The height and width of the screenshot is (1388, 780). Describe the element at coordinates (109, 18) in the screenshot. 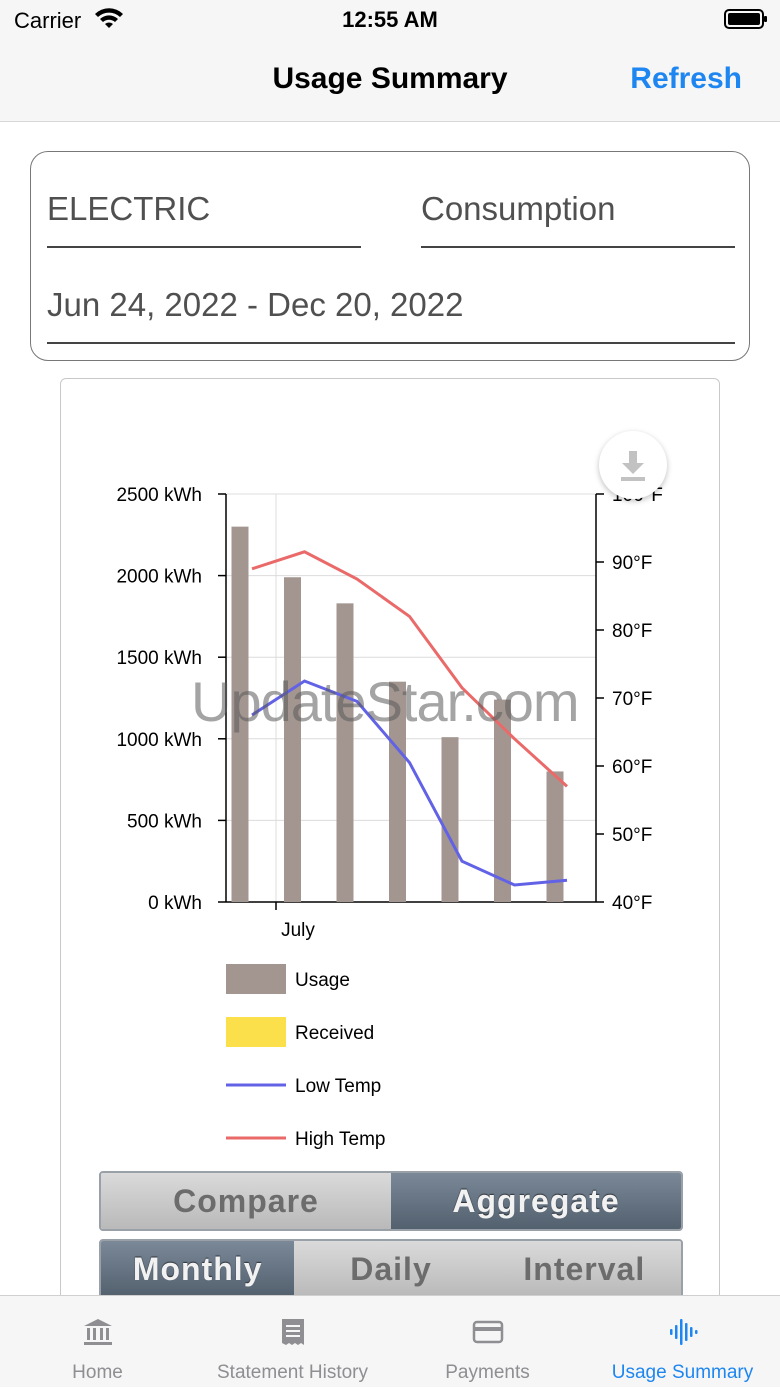

I see `wifi-icon` at that location.